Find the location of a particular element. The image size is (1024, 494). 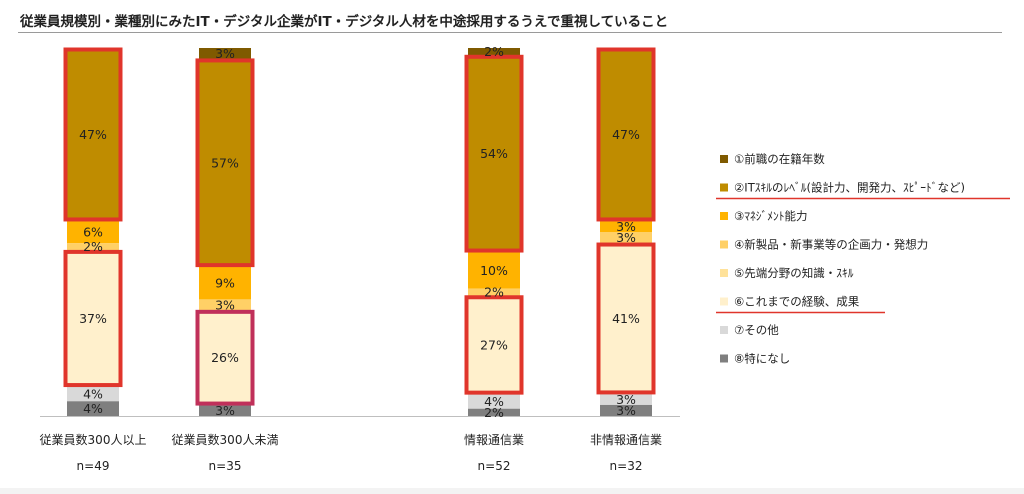

category-n-3: n=52 is located at coordinates (494, 466).